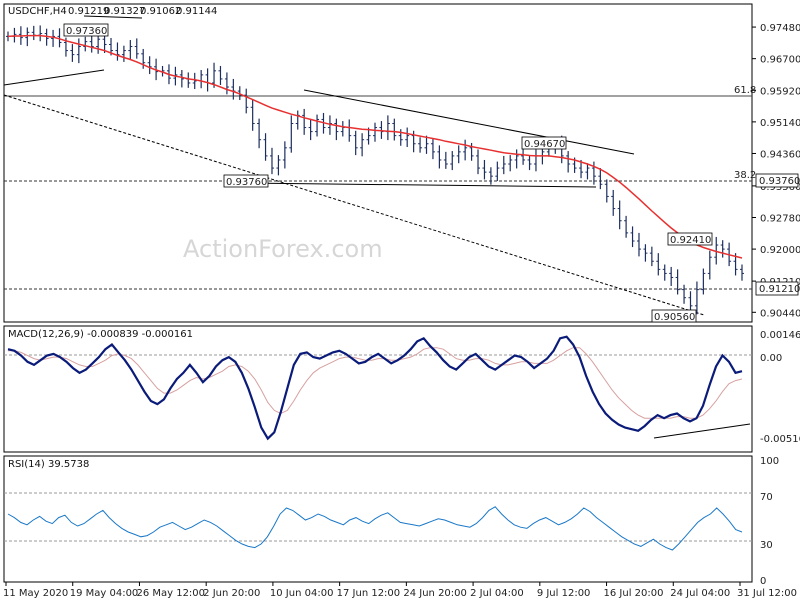 This screenshot has height=600, width=800. Describe the element at coordinates (780, 154) in the screenshot. I see `price-tick-label-4: 0.94360` at that location.